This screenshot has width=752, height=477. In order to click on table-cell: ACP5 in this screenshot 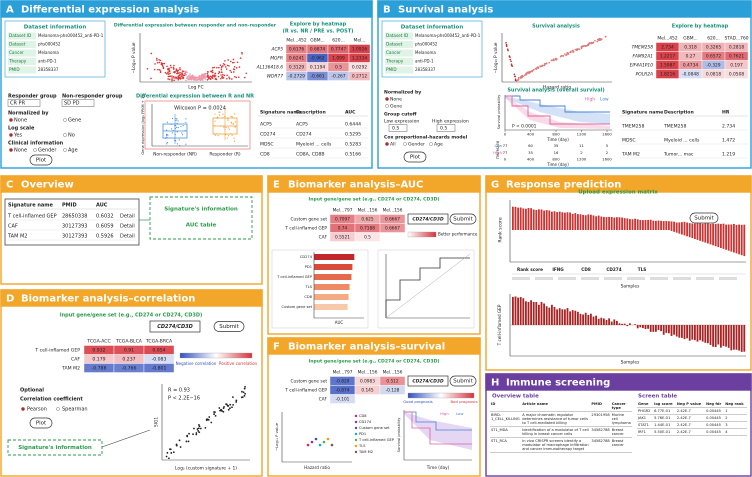, I will do `click(266, 125)`.